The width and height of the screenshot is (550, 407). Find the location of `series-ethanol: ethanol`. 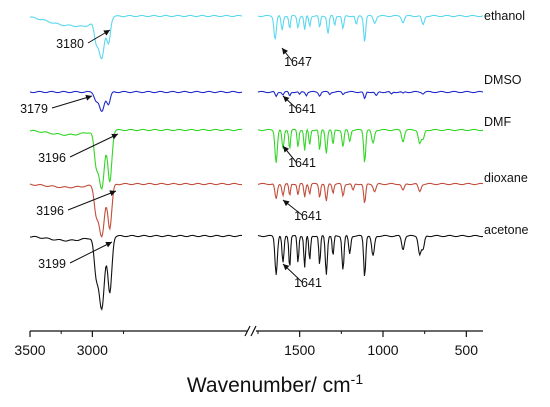

series-ethanol: ethanol is located at coordinates (277, 34).